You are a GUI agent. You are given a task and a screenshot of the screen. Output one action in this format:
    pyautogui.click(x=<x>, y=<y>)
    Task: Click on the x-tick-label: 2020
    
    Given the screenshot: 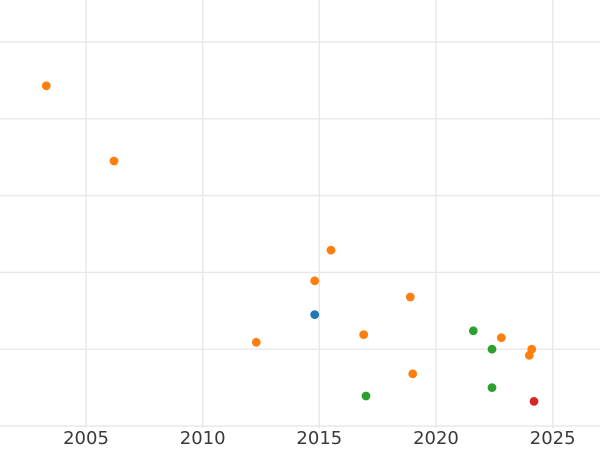 What is the action you would take?
    pyautogui.click(x=436, y=438)
    